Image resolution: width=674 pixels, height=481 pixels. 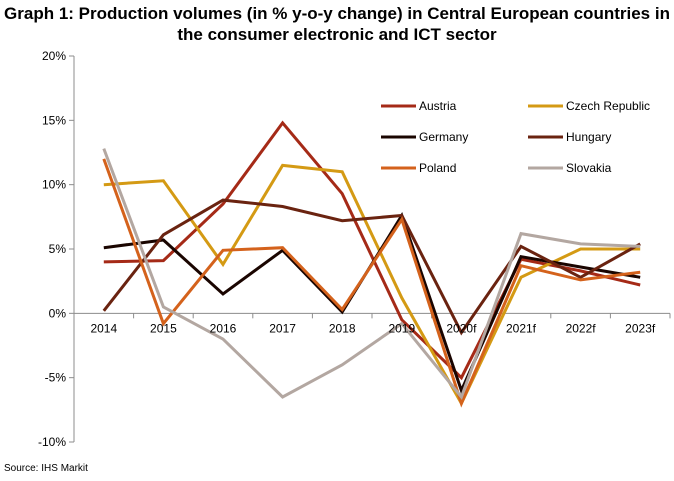 I want to click on x-tick-label: 2015, so click(x=163, y=328).